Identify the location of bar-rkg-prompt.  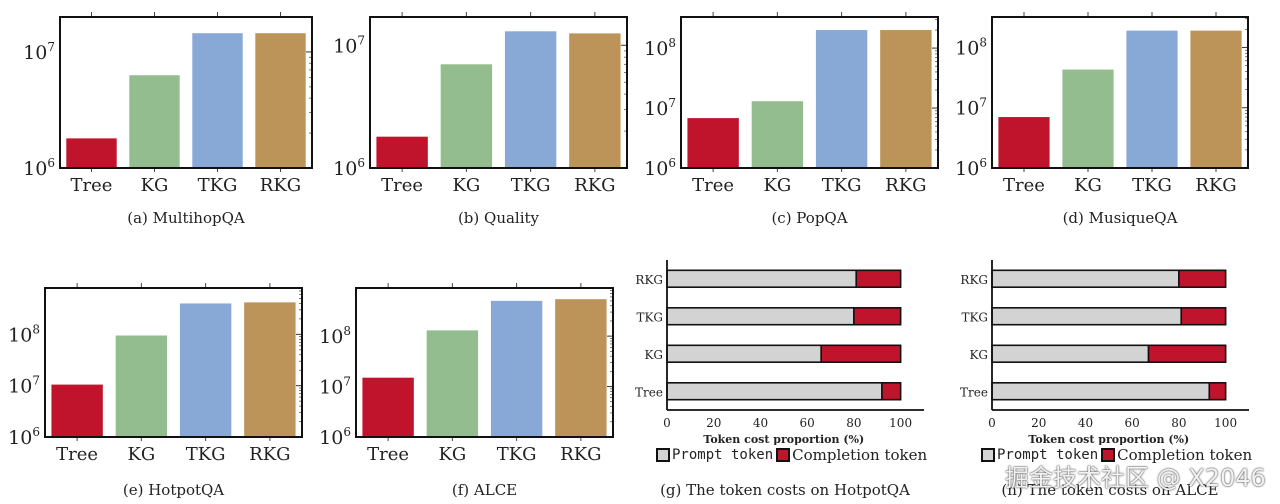
(762, 278).